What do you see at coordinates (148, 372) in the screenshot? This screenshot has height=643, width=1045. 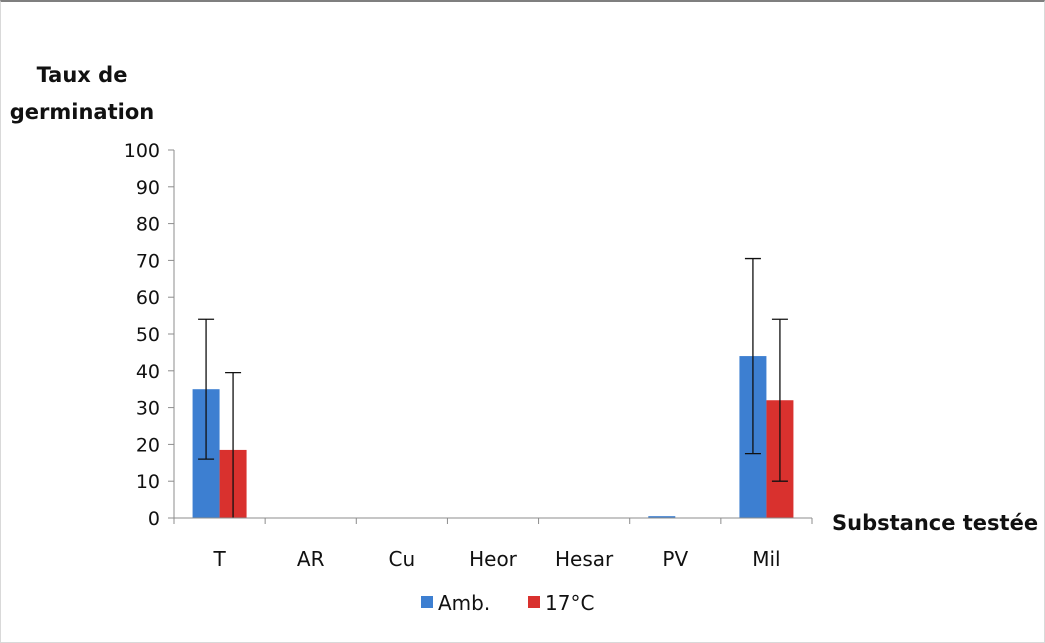 I see `y-tick-label: 40` at bounding box center [148, 372].